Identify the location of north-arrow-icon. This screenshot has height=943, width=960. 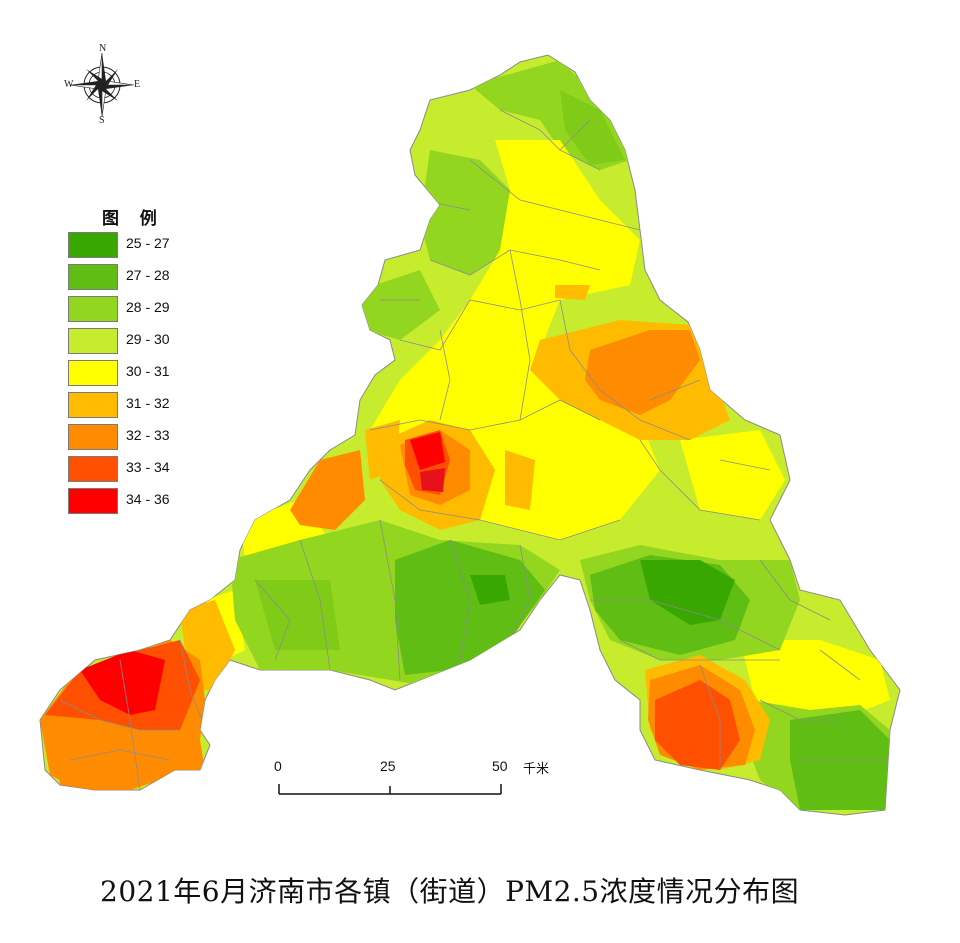
(102, 85).